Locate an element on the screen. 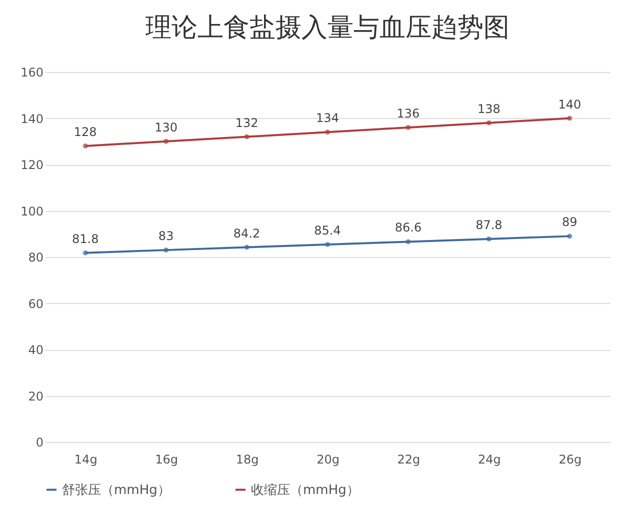  x-tick-label: 24g is located at coordinates (489, 459).